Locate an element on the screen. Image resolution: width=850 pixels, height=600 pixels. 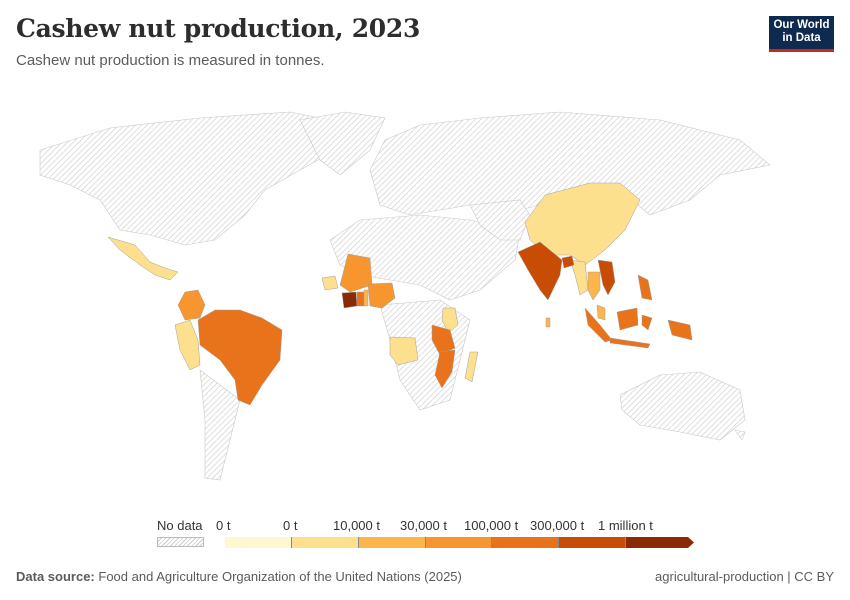
bangladesh is located at coordinates (568, 262).